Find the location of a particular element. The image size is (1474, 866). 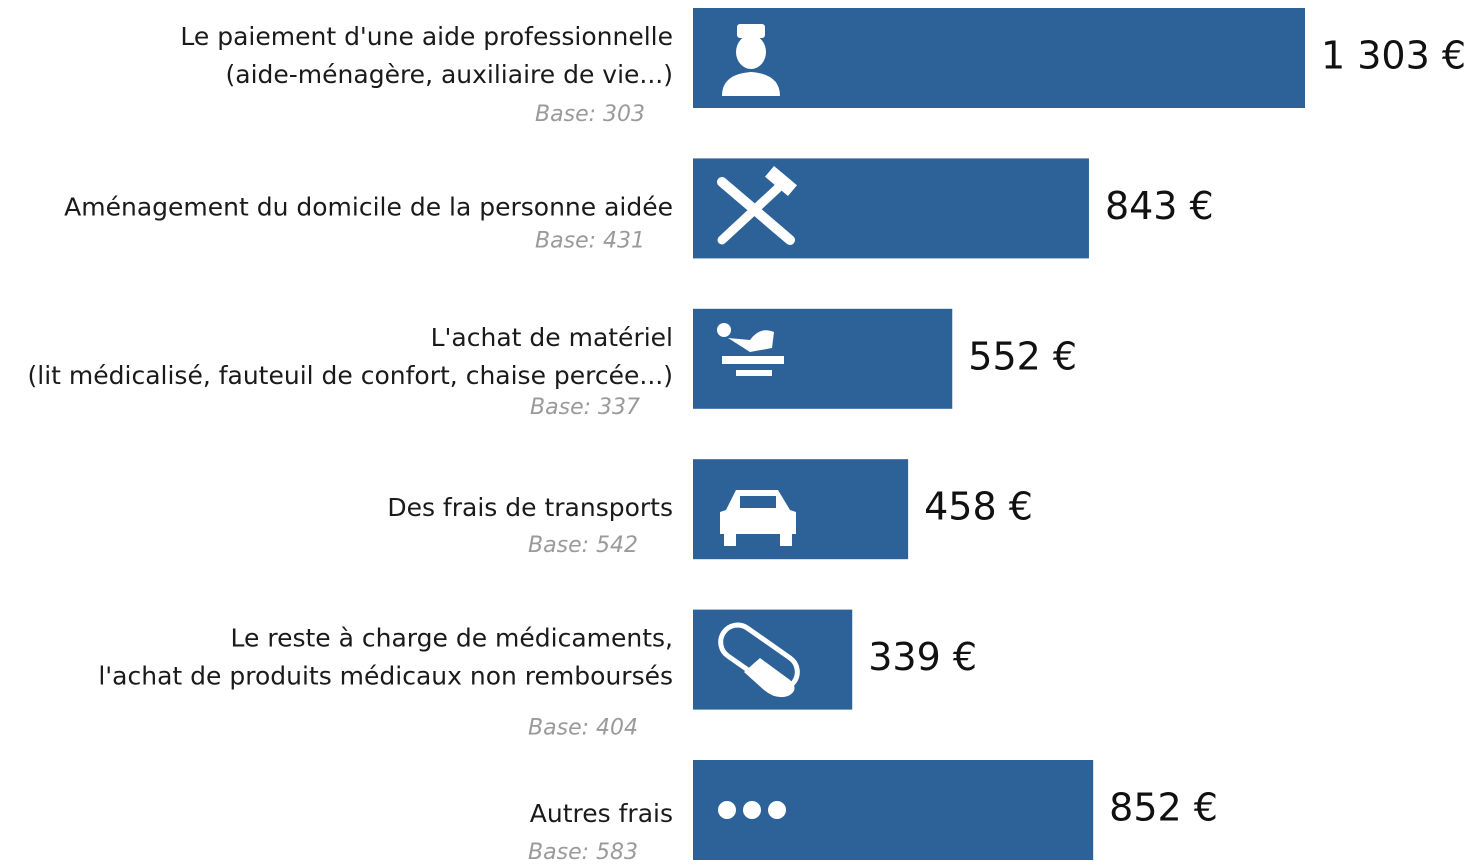

value-label: 339 € is located at coordinates (922, 657).